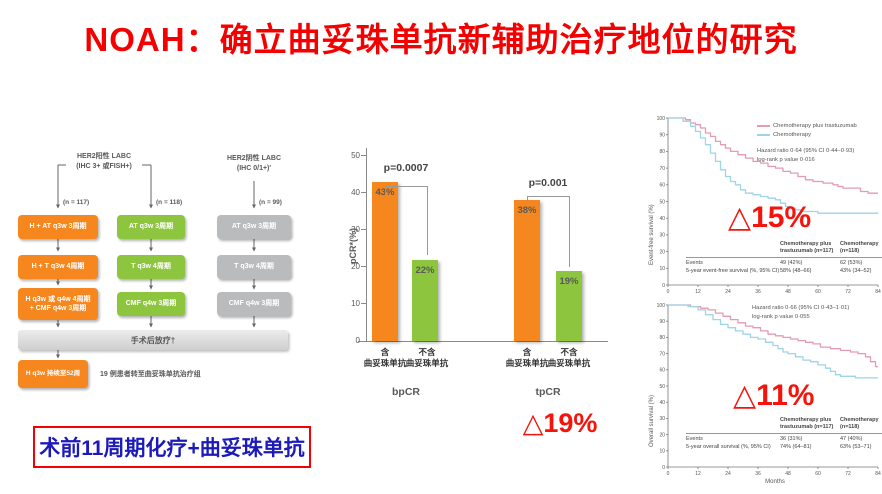  I want to click on y-tick-30: 30, so click(355, 229).